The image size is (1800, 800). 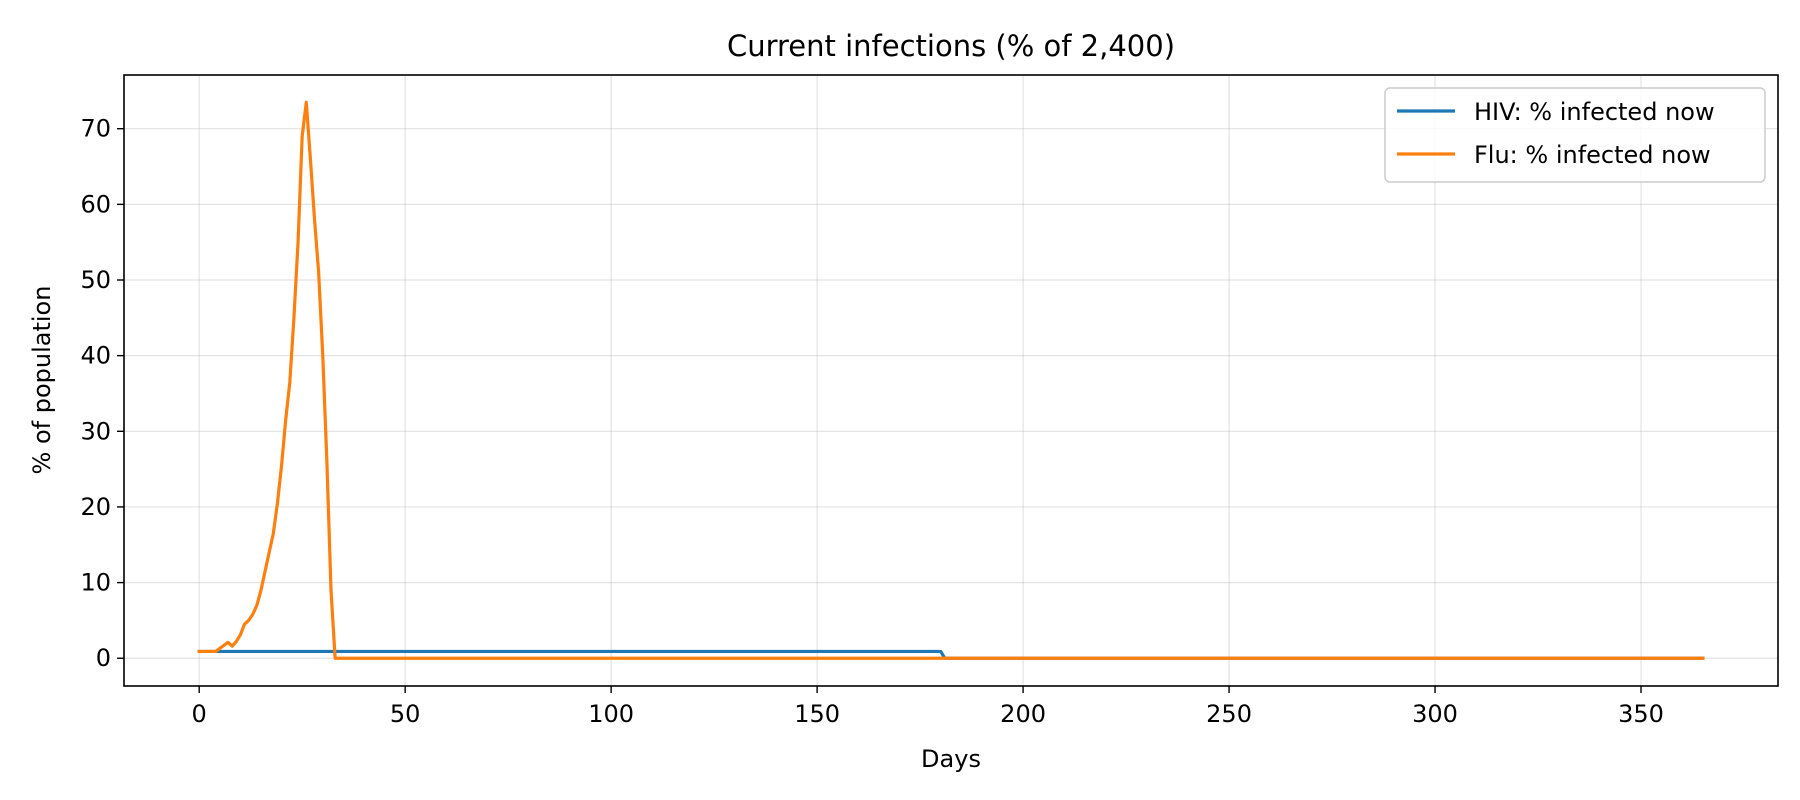 I want to click on x-tick-label: 300, so click(x=1435, y=714).